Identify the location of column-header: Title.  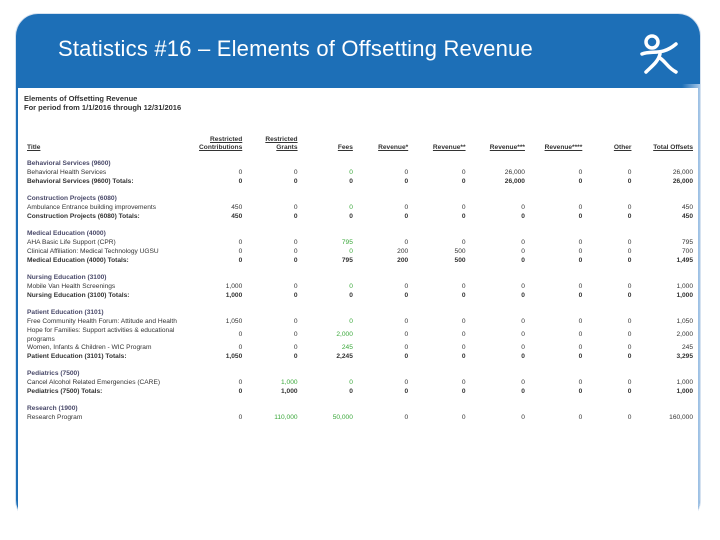
(34, 147).